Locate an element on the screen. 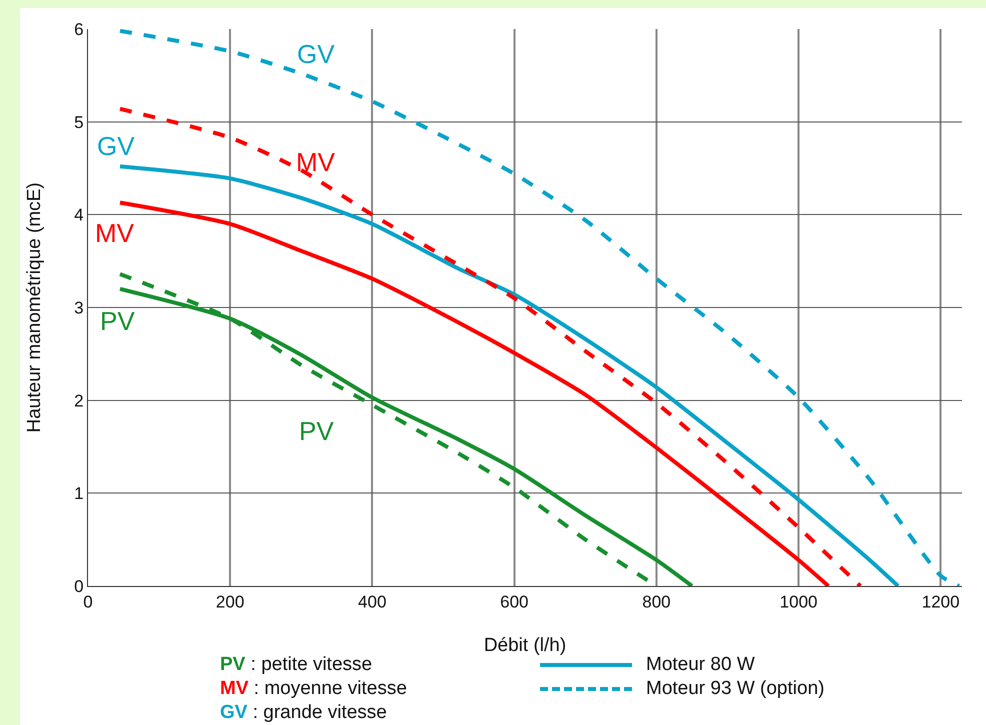  x-tick-label: 400 is located at coordinates (372, 602).